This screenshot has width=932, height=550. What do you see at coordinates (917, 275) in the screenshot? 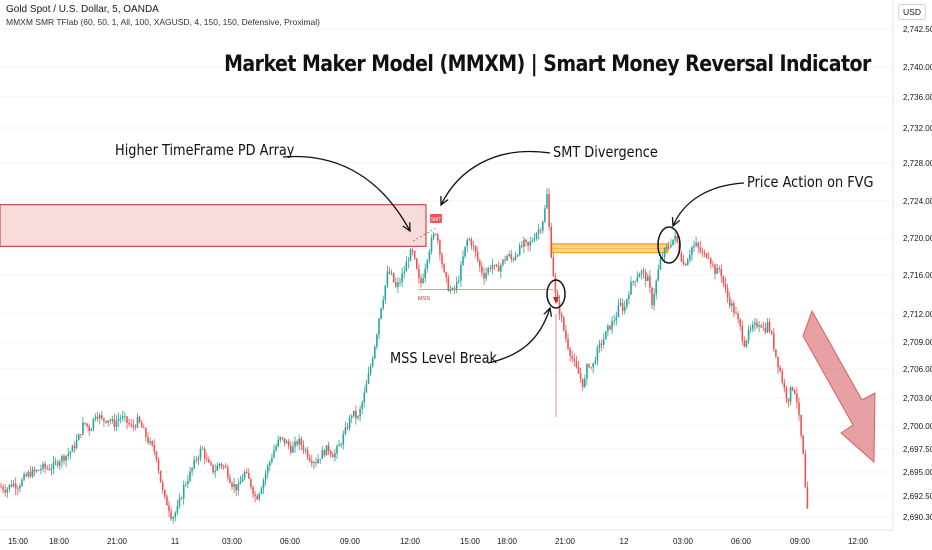
I see `price-tick-label: 2,716.000` at bounding box center [917, 275].